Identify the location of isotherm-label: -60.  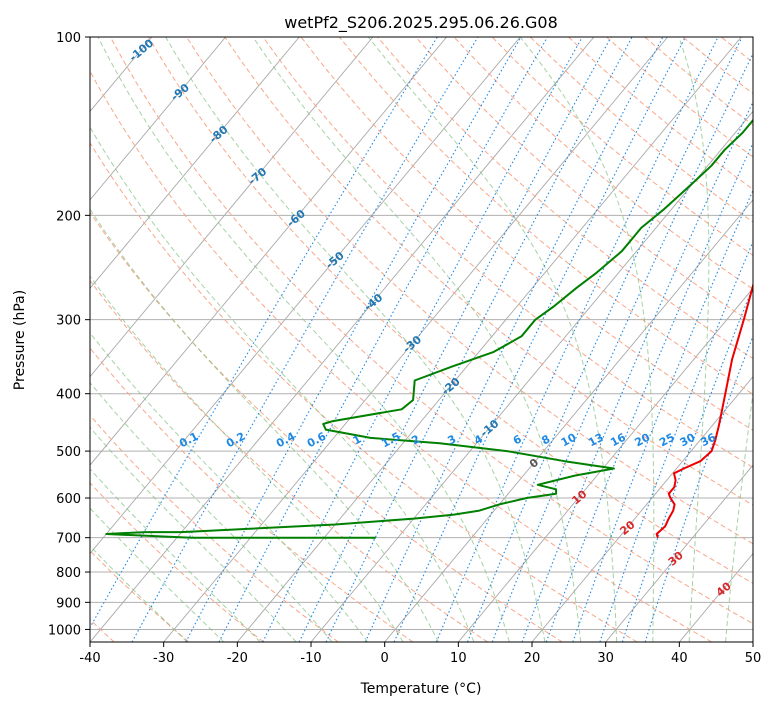
(296, 218).